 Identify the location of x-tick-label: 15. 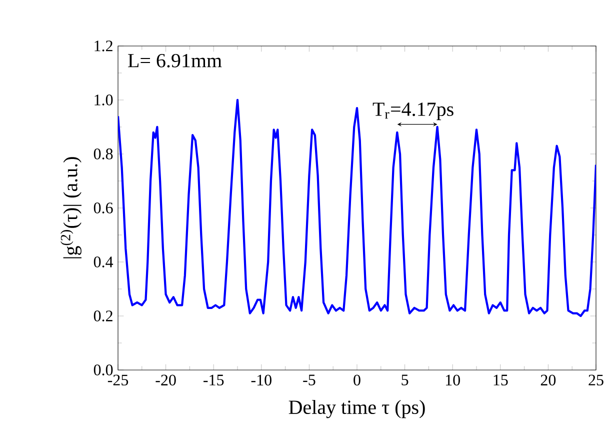
(501, 380).